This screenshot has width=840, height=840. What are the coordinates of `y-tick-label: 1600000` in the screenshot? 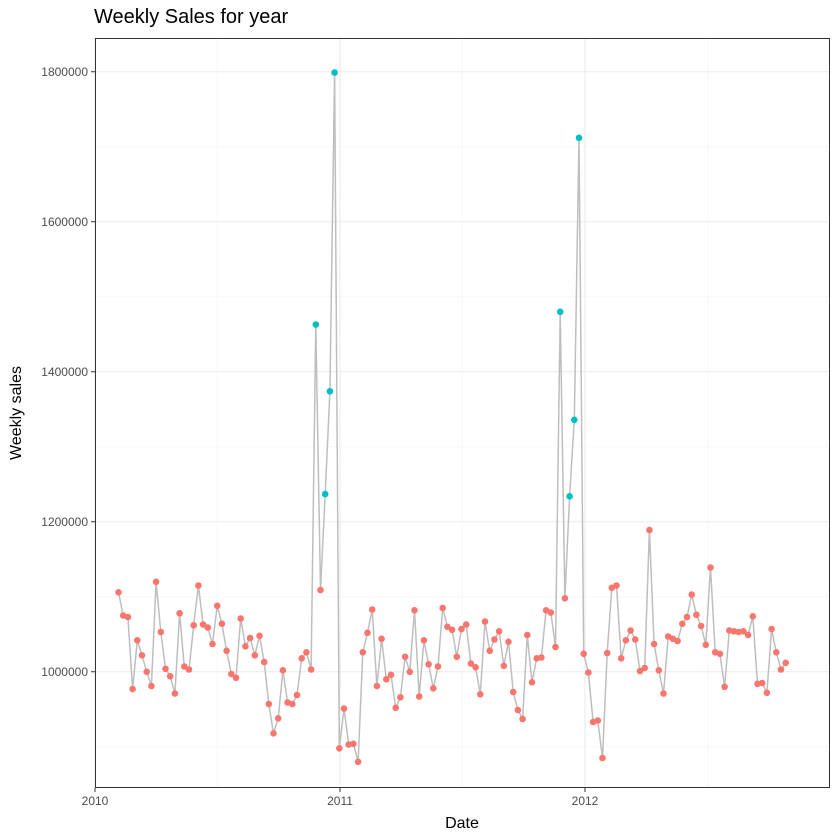 It's located at (64, 222).